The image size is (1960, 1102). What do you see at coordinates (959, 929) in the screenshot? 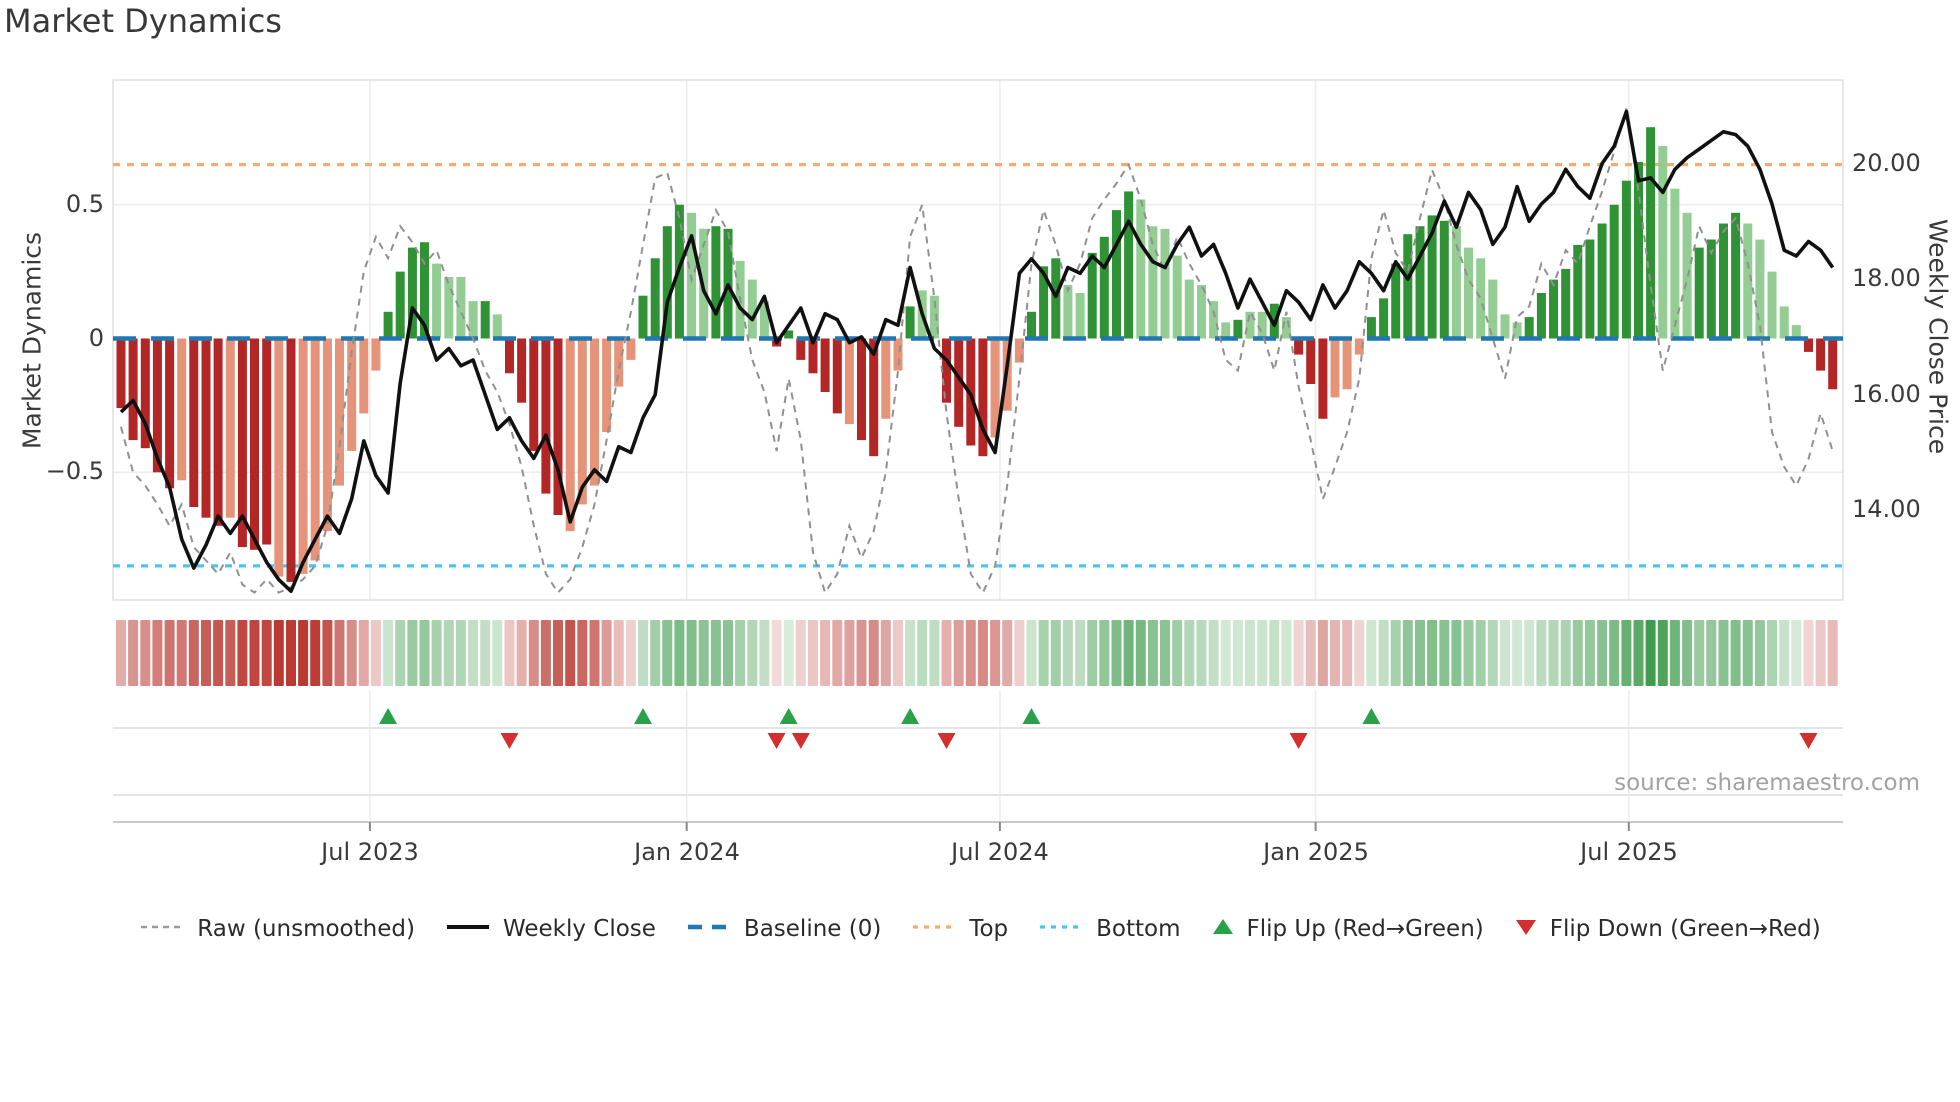
I see `legend-item: Top` at bounding box center [959, 929].